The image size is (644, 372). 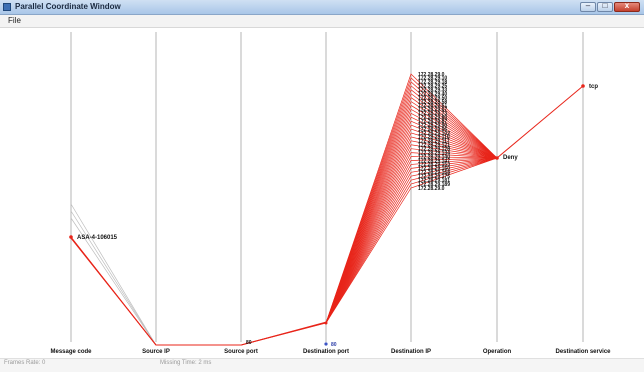 I want to click on axis-label: Source IP, so click(x=156, y=352).